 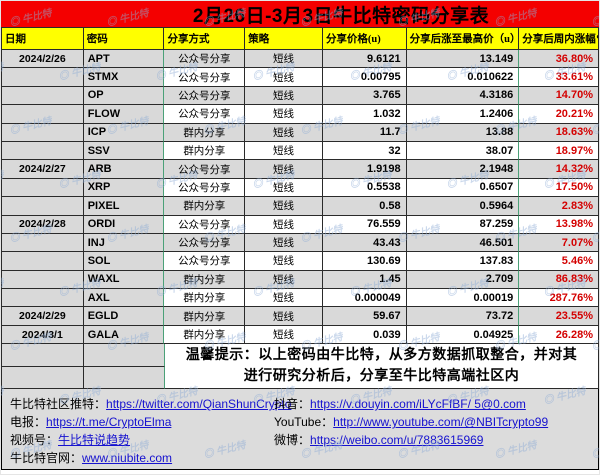 I want to click on cell-price: 32, so click(x=364, y=151).